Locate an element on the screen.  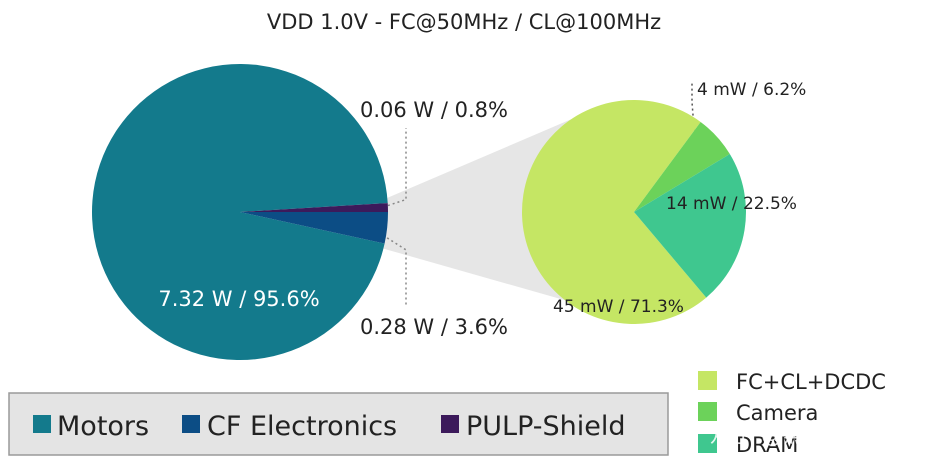
label-cf-electronics: 0.28 W / 3.6% is located at coordinates (434, 327).